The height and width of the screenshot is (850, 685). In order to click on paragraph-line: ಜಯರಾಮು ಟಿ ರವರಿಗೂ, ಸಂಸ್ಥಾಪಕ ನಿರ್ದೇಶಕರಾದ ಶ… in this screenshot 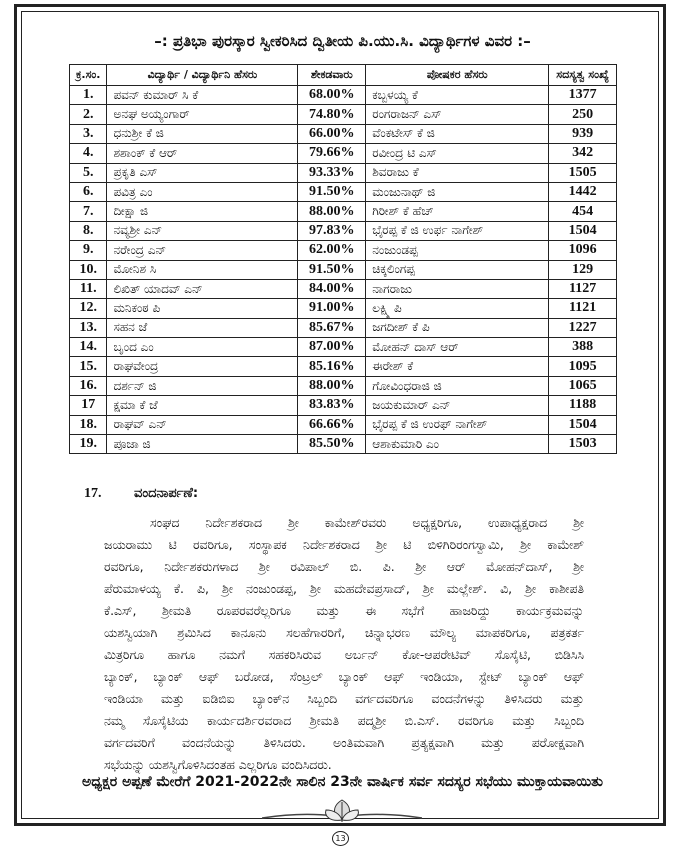, I will do `click(344, 544)`.